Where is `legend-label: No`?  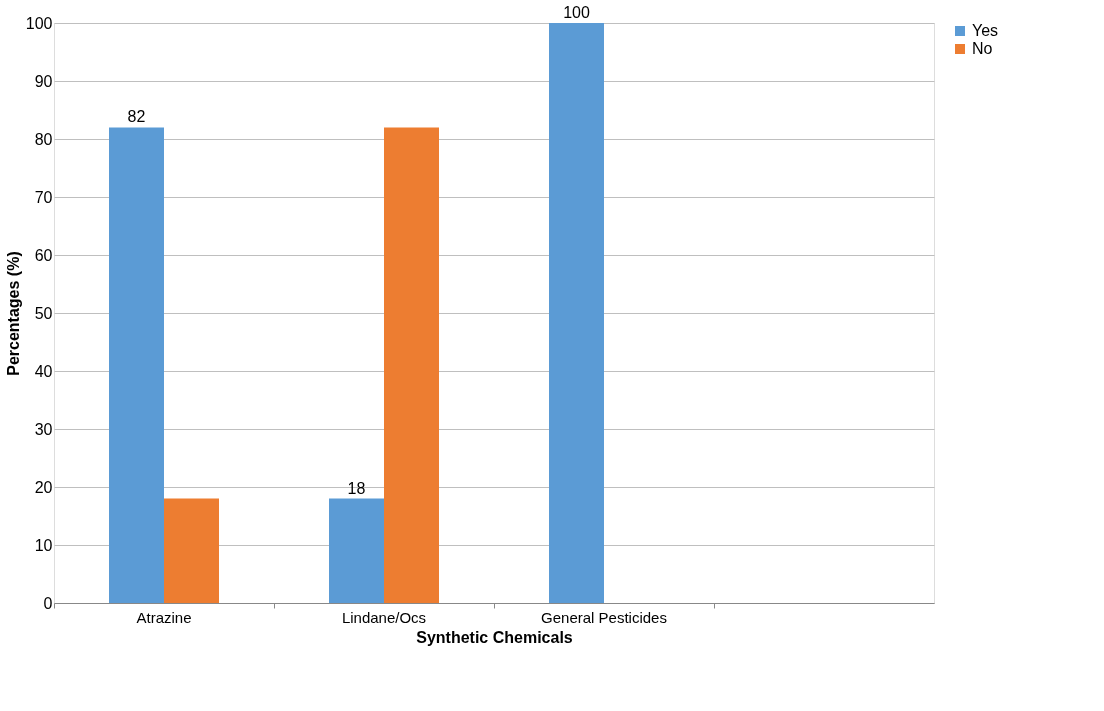 legend-label: No is located at coordinates (982, 48).